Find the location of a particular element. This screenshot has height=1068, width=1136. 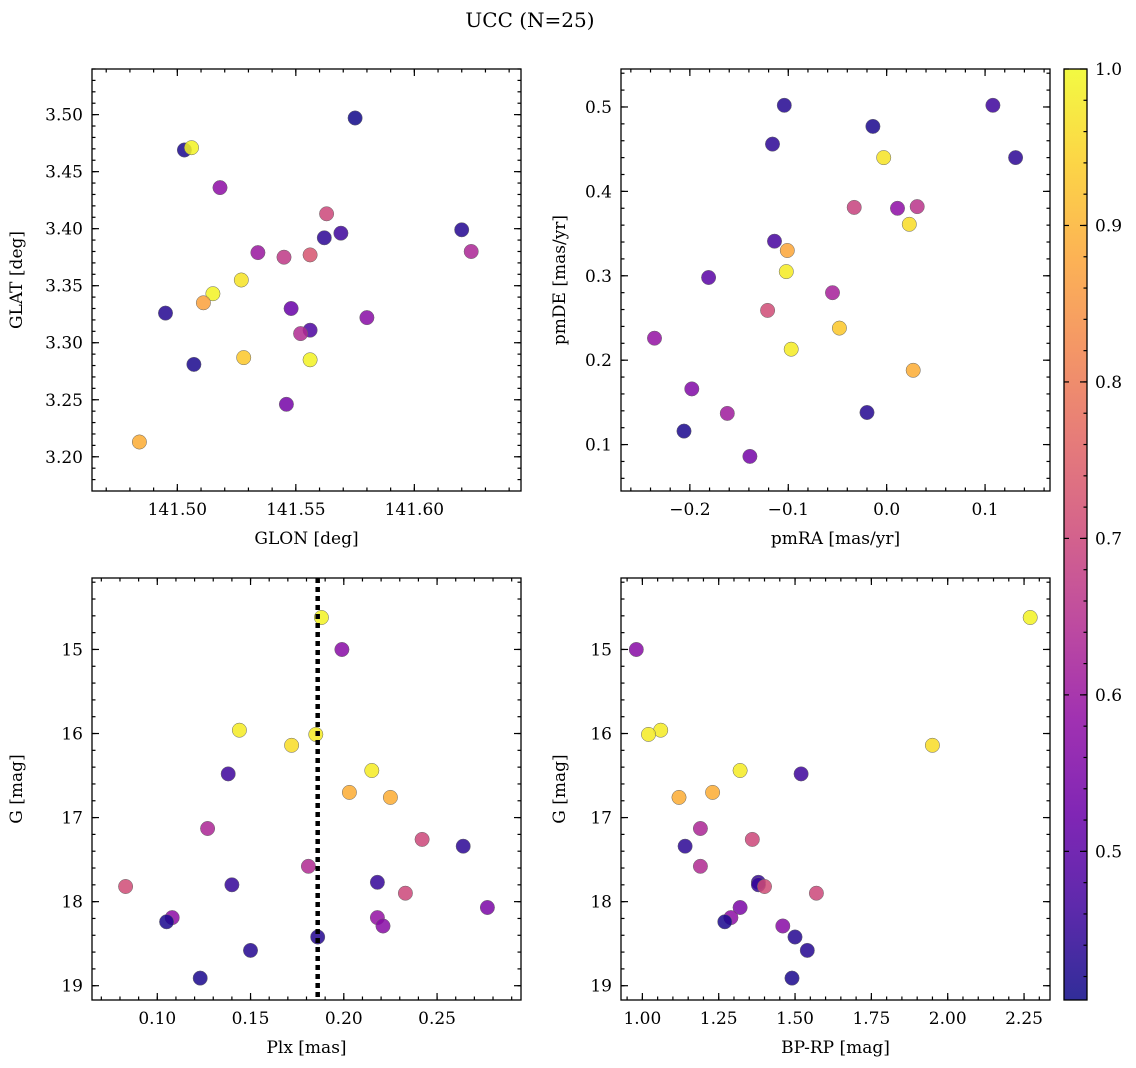

y-tick-label: 0.1 is located at coordinates (598, 446).